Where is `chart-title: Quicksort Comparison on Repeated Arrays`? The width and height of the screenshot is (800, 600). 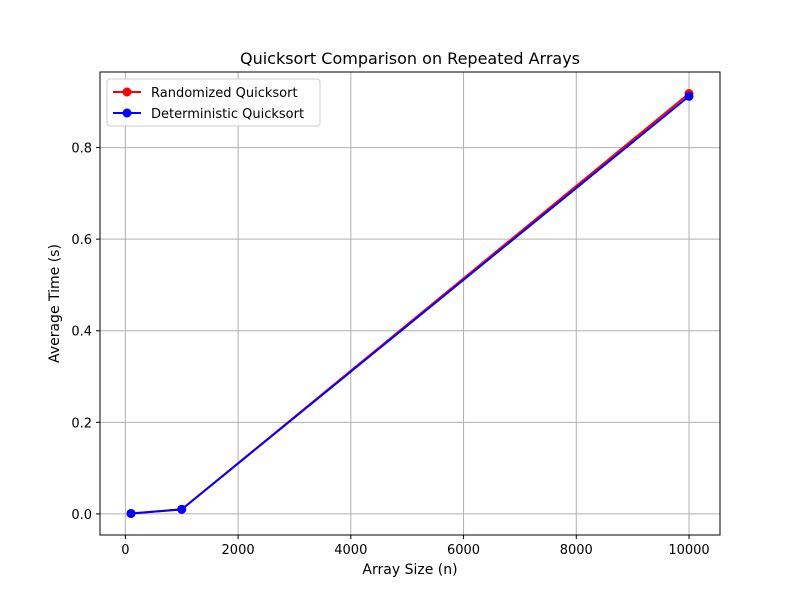
chart-title: Quicksort Comparison on Repeated Arrays is located at coordinates (410, 58).